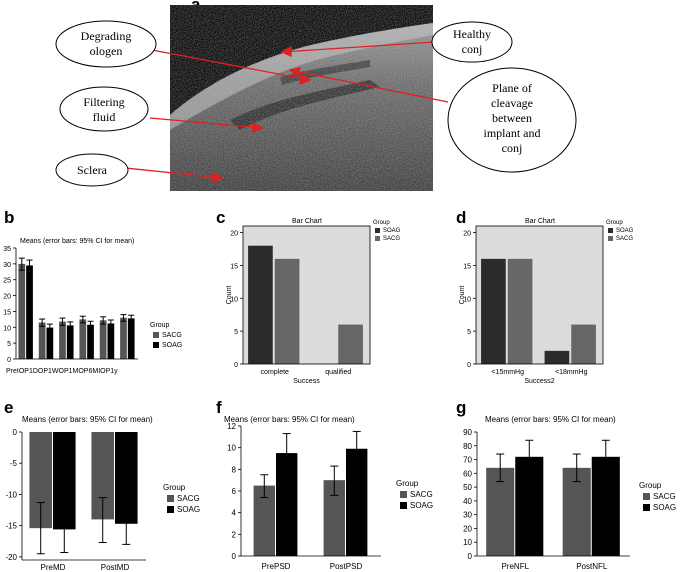 Image resolution: width=685 pixels, height=572 pixels. I want to click on x-tick-label: PostPSD, so click(346, 566).